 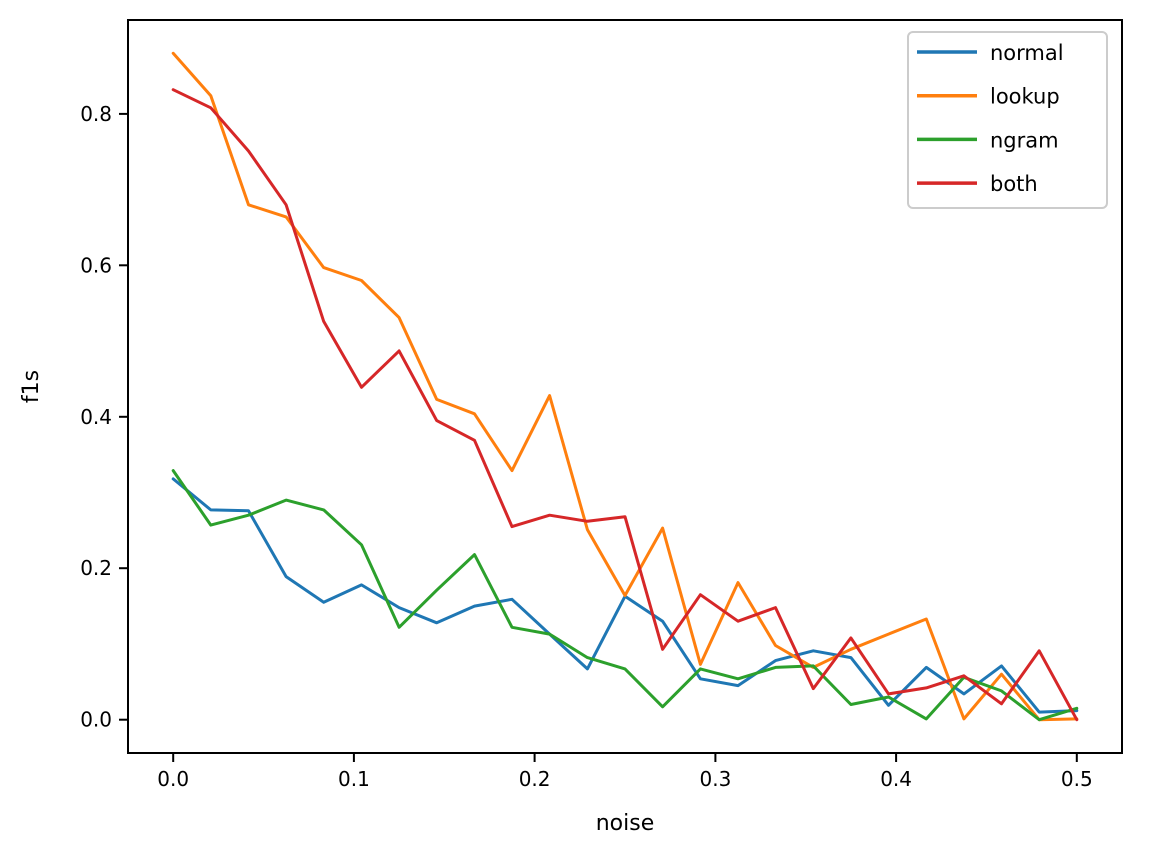 What do you see at coordinates (96, 568) in the screenshot?
I see `y-tick-label: 0.2` at bounding box center [96, 568].